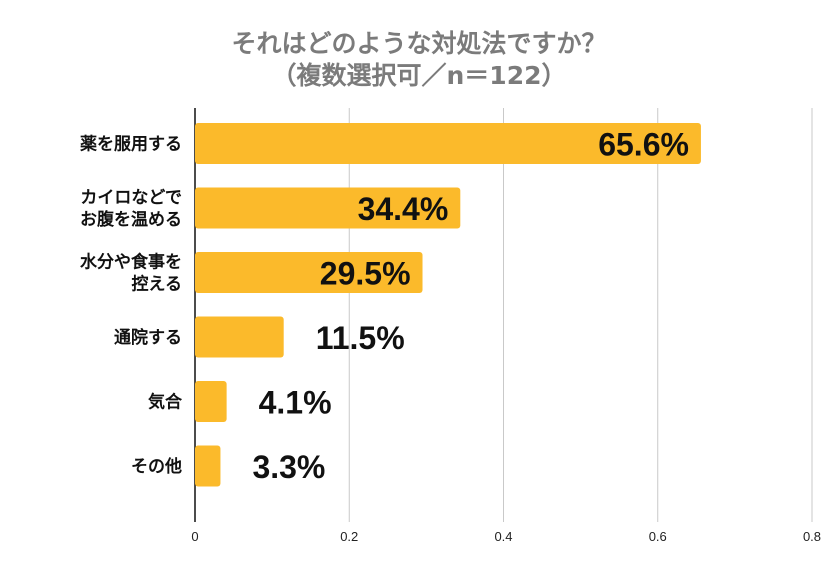  Describe the element at coordinates (295, 403) in the screenshot. I see `data-label: 4.1%` at that location.